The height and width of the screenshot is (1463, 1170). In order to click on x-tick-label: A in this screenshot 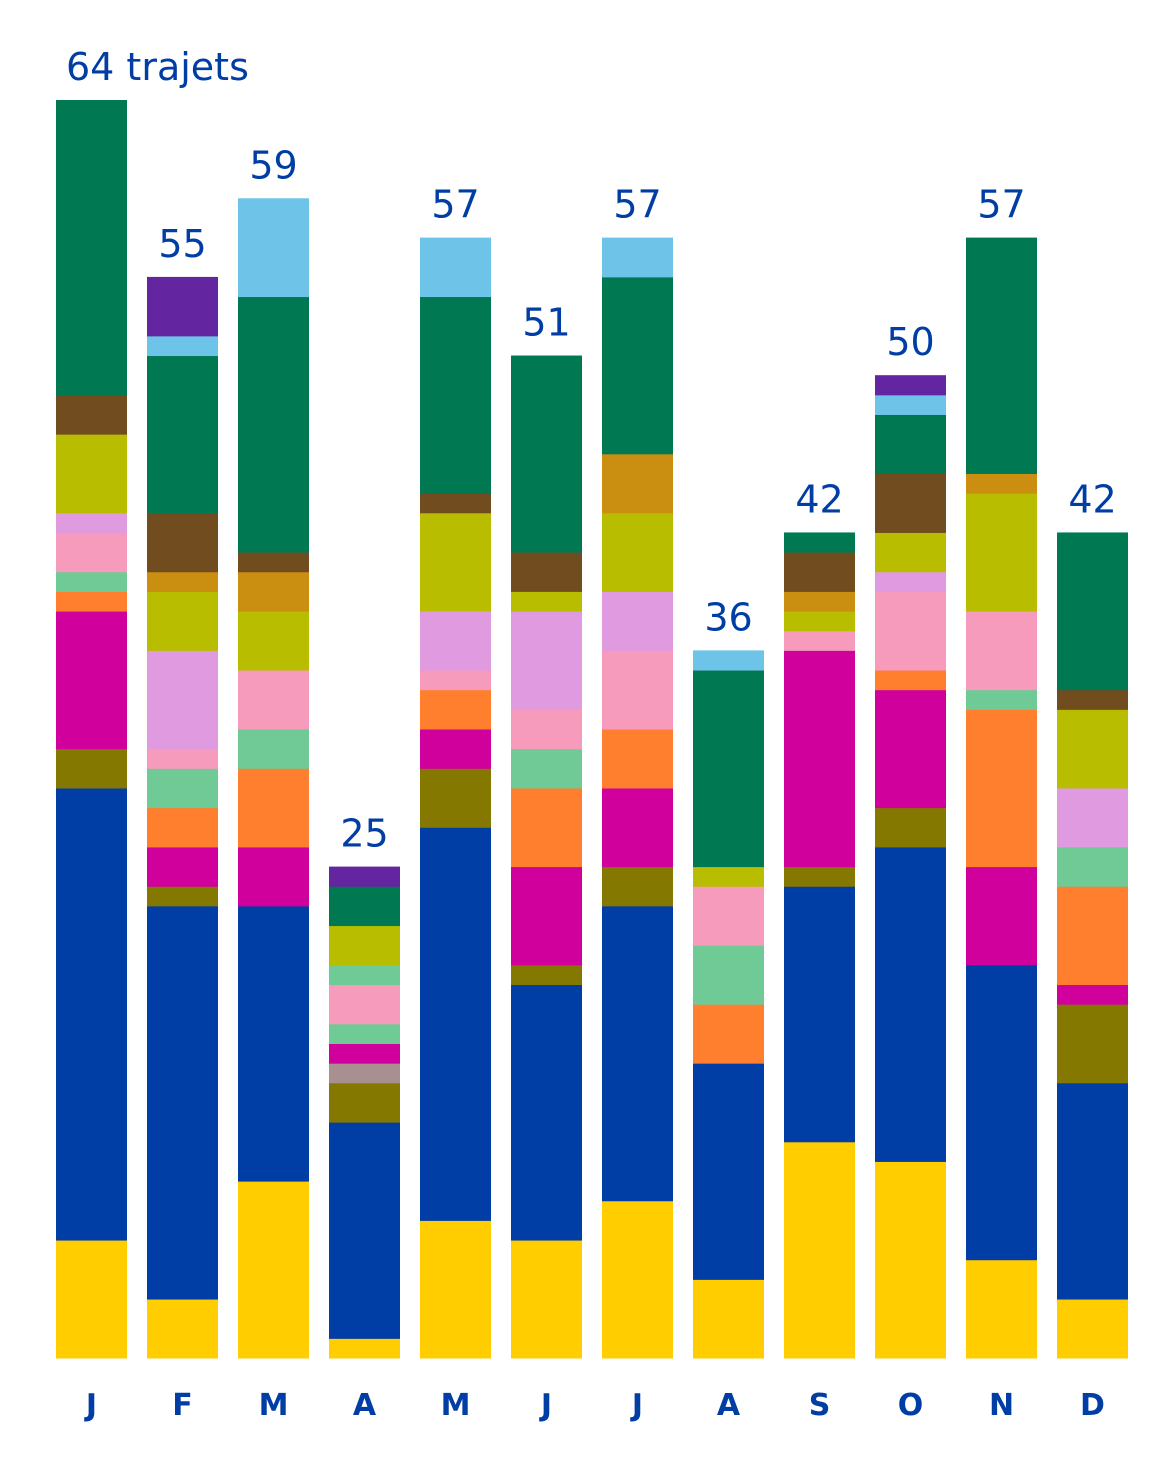, I will do `click(729, 1405)`.